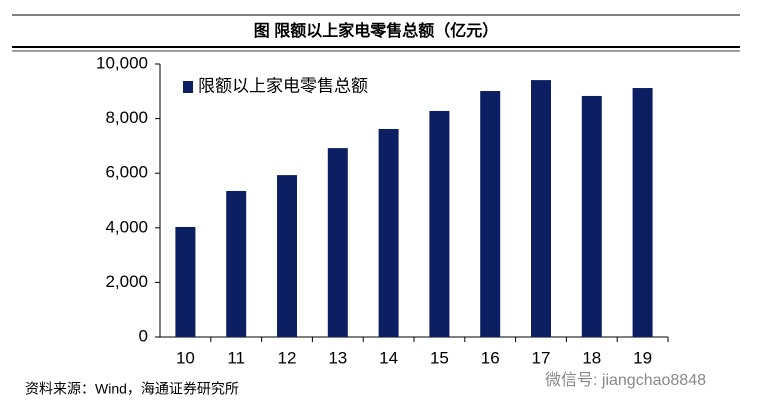  Describe the element at coordinates (591, 357) in the screenshot. I see `x-tick-label: 18` at that location.